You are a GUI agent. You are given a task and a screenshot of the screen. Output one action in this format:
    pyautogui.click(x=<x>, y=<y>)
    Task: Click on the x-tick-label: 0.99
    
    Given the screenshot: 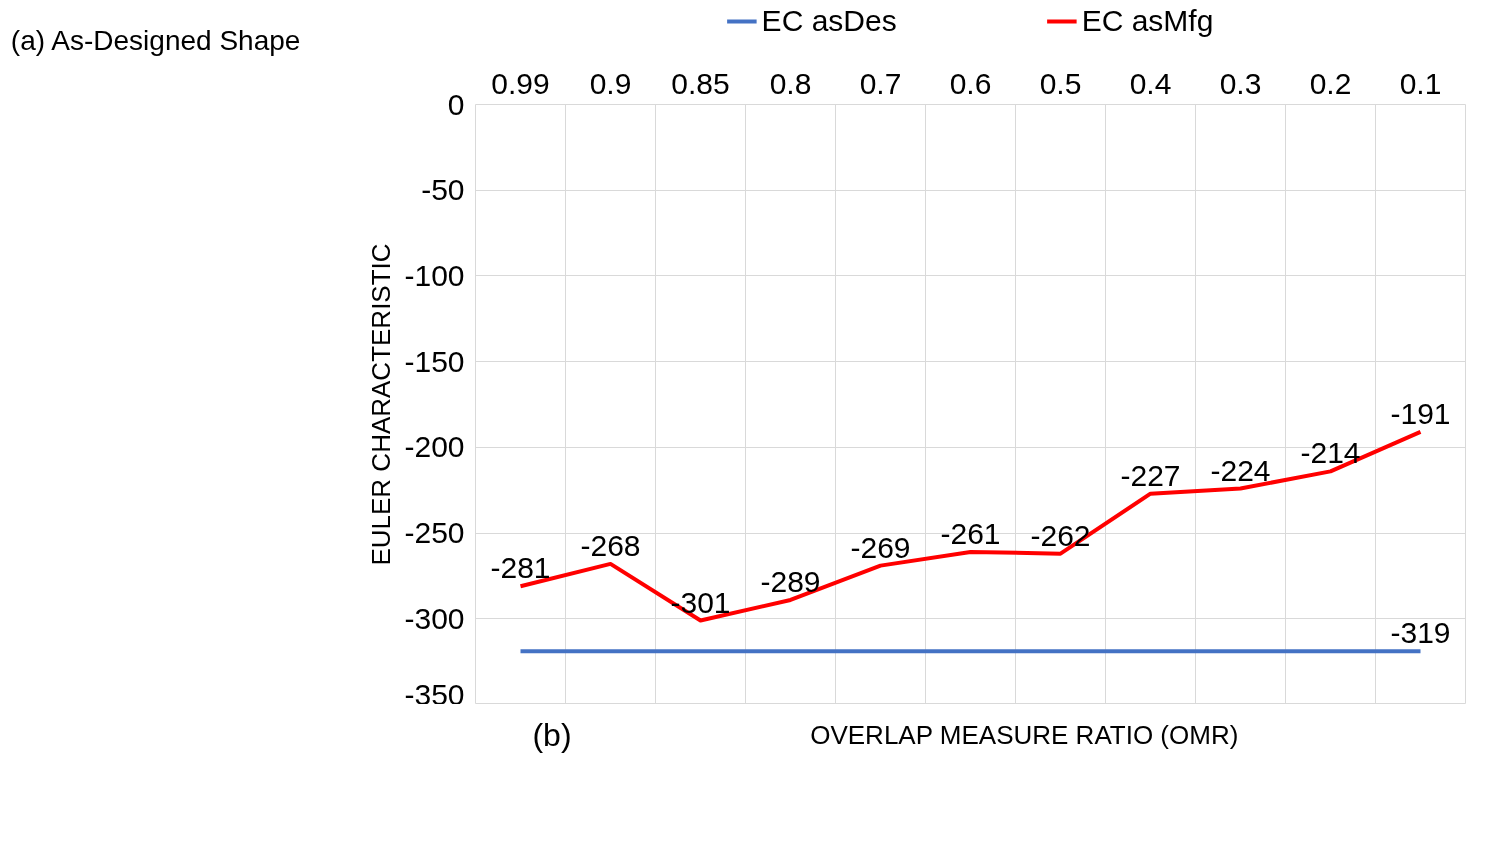 What is the action you would take?
    pyautogui.click(x=520, y=83)
    